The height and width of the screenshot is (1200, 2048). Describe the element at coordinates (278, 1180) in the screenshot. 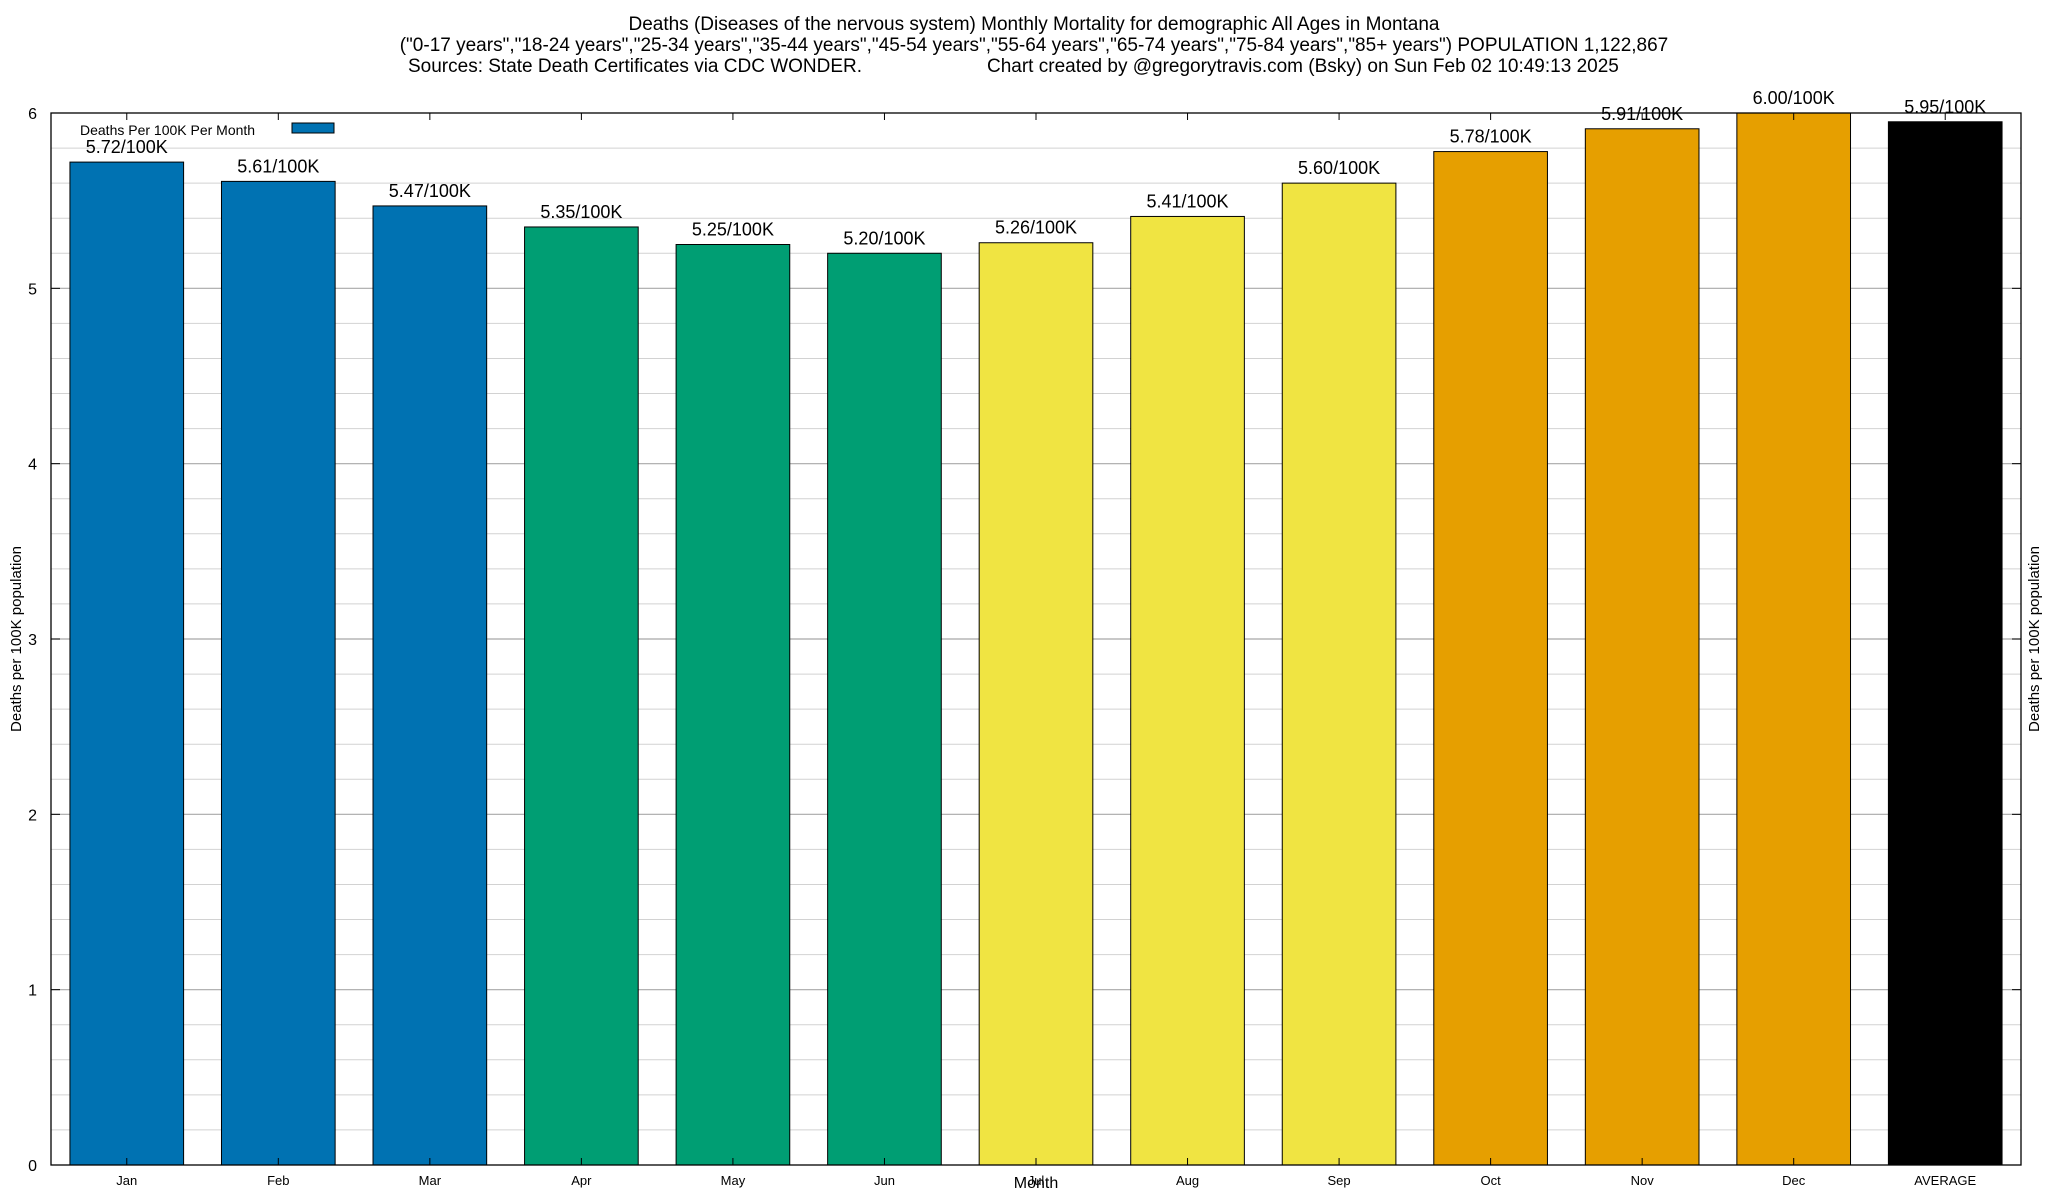

I see `x-tick-label: Feb` at that location.